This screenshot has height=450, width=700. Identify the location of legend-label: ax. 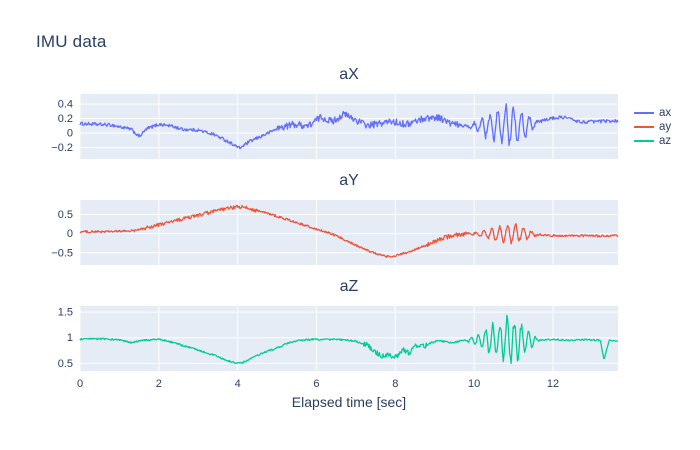
(665, 113).